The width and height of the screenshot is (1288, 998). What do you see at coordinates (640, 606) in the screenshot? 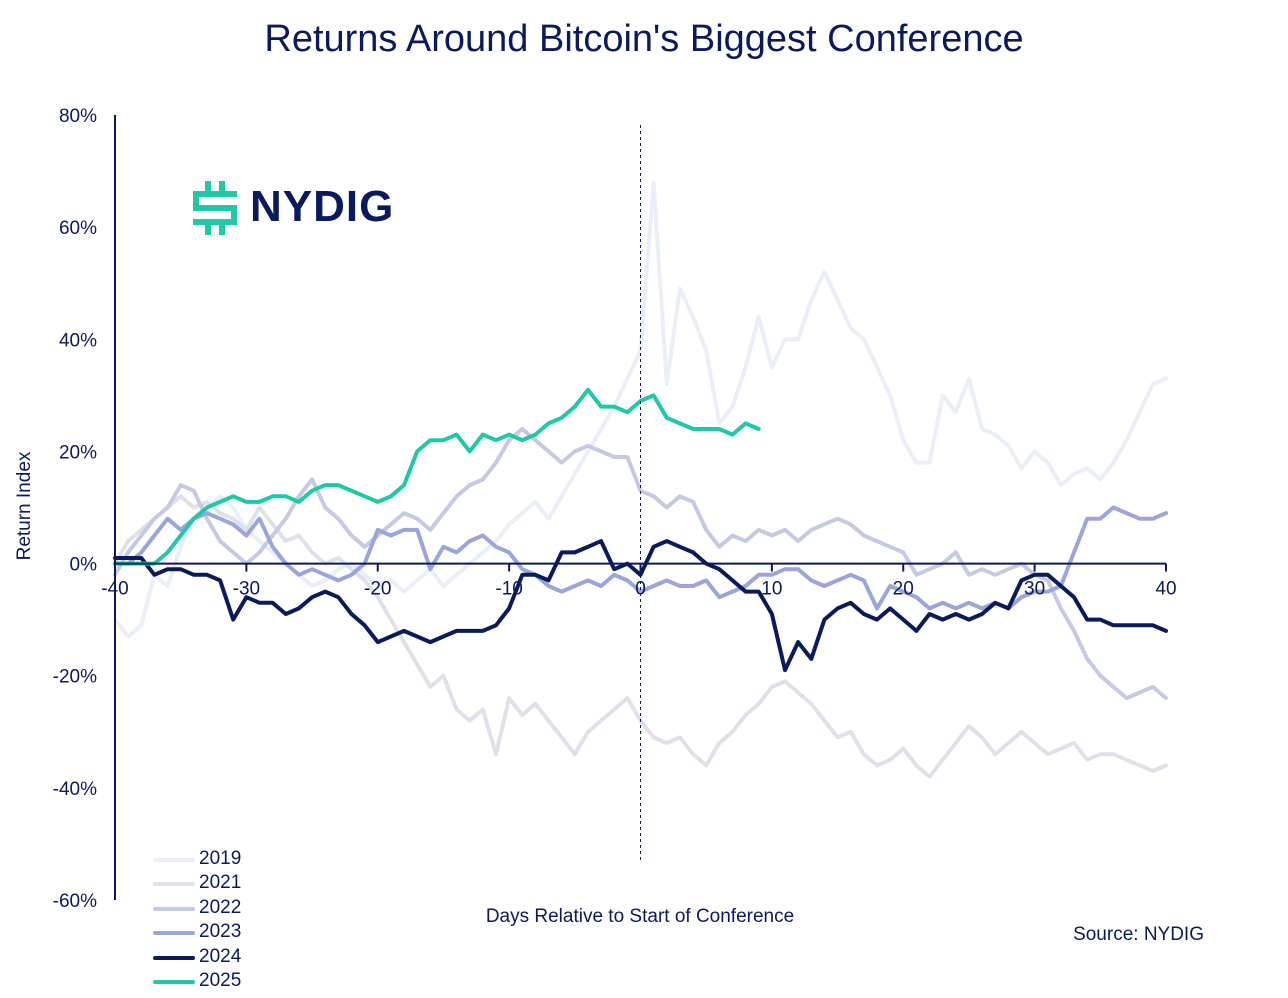
I see `series-line-2024` at bounding box center [640, 606].